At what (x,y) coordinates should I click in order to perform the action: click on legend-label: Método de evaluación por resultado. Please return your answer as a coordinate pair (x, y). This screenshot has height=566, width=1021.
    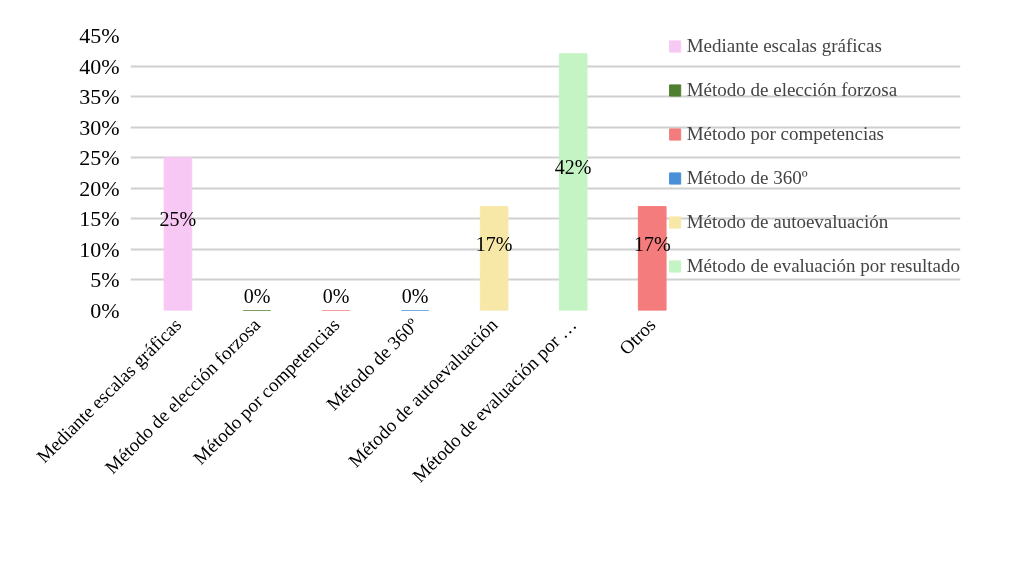
    Looking at the image, I should click on (823, 266).